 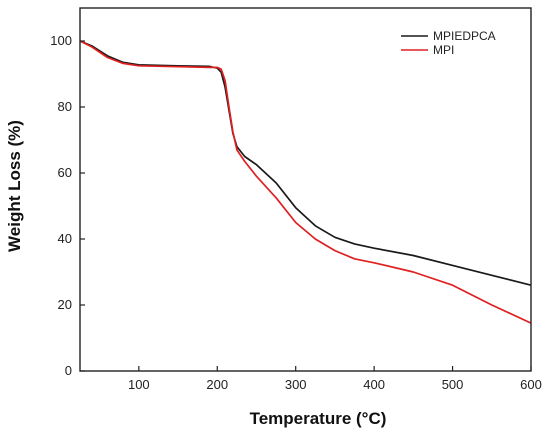 I want to click on legend: MPIEDPCA MPI, so click(x=448, y=43).